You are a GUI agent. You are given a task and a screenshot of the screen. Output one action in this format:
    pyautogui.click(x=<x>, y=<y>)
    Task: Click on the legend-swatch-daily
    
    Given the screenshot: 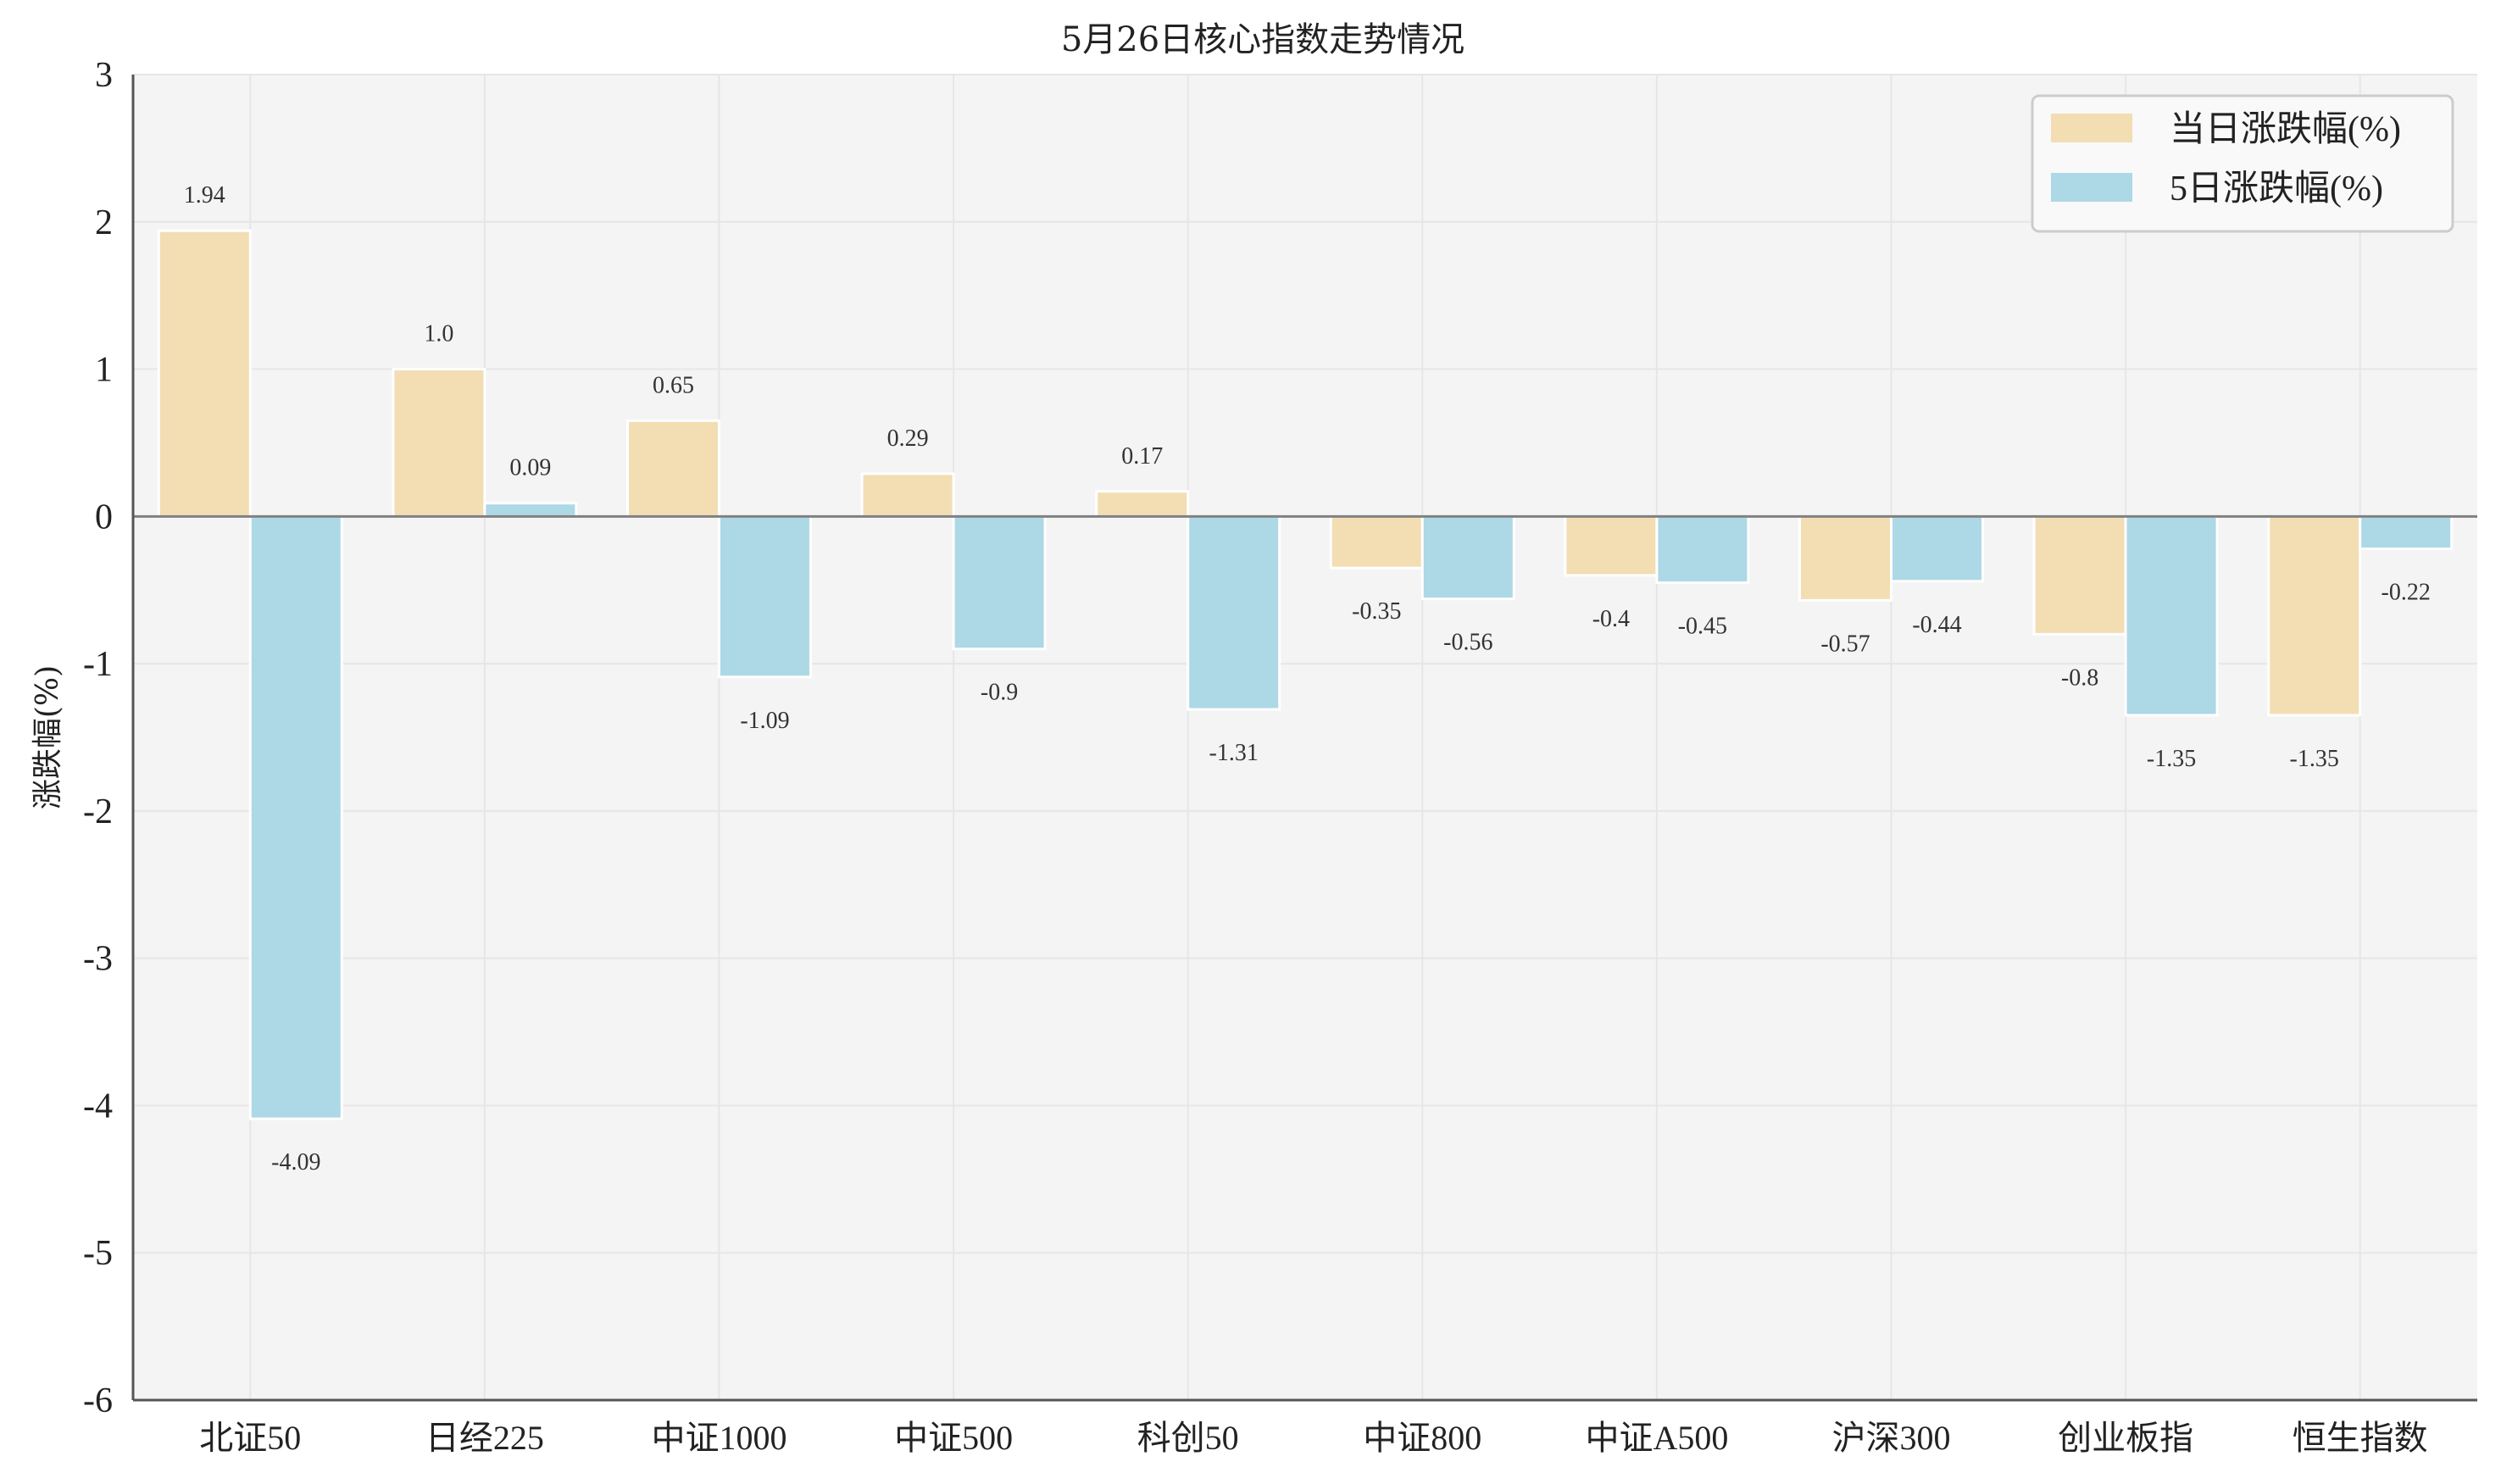 What is the action you would take?
    pyautogui.click(x=2091, y=128)
    